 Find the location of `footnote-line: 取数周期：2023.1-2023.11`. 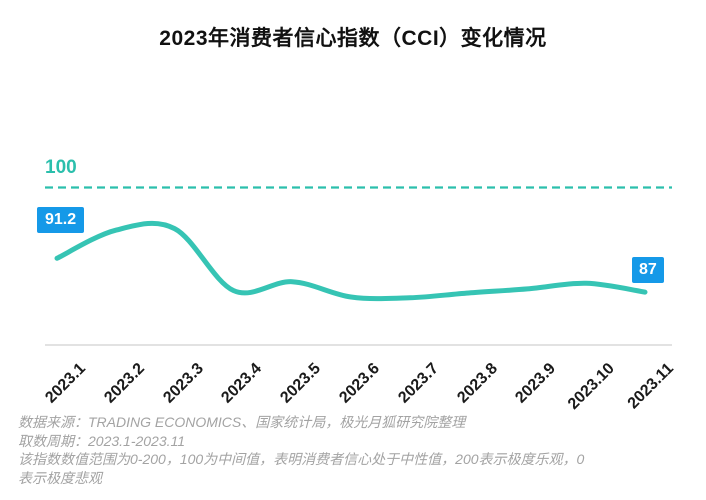

footnote-line: 取数周期：2023.1-2023.11 is located at coordinates (102, 440).